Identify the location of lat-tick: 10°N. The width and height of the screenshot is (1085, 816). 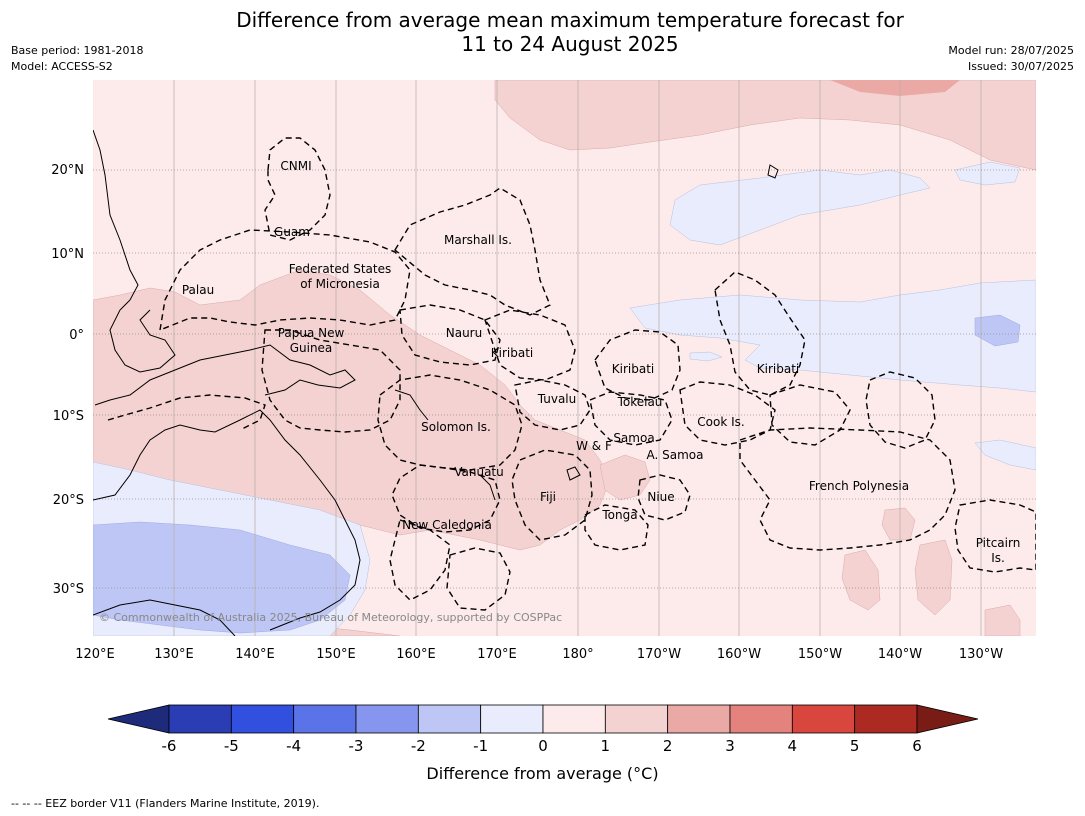
(67, 254).